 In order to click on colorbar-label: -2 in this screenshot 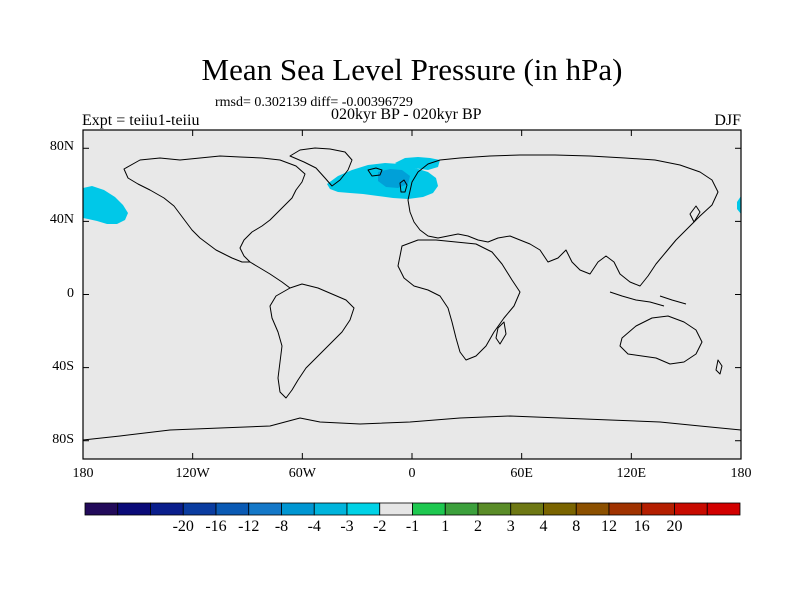, I will do `click(380, 526)`.